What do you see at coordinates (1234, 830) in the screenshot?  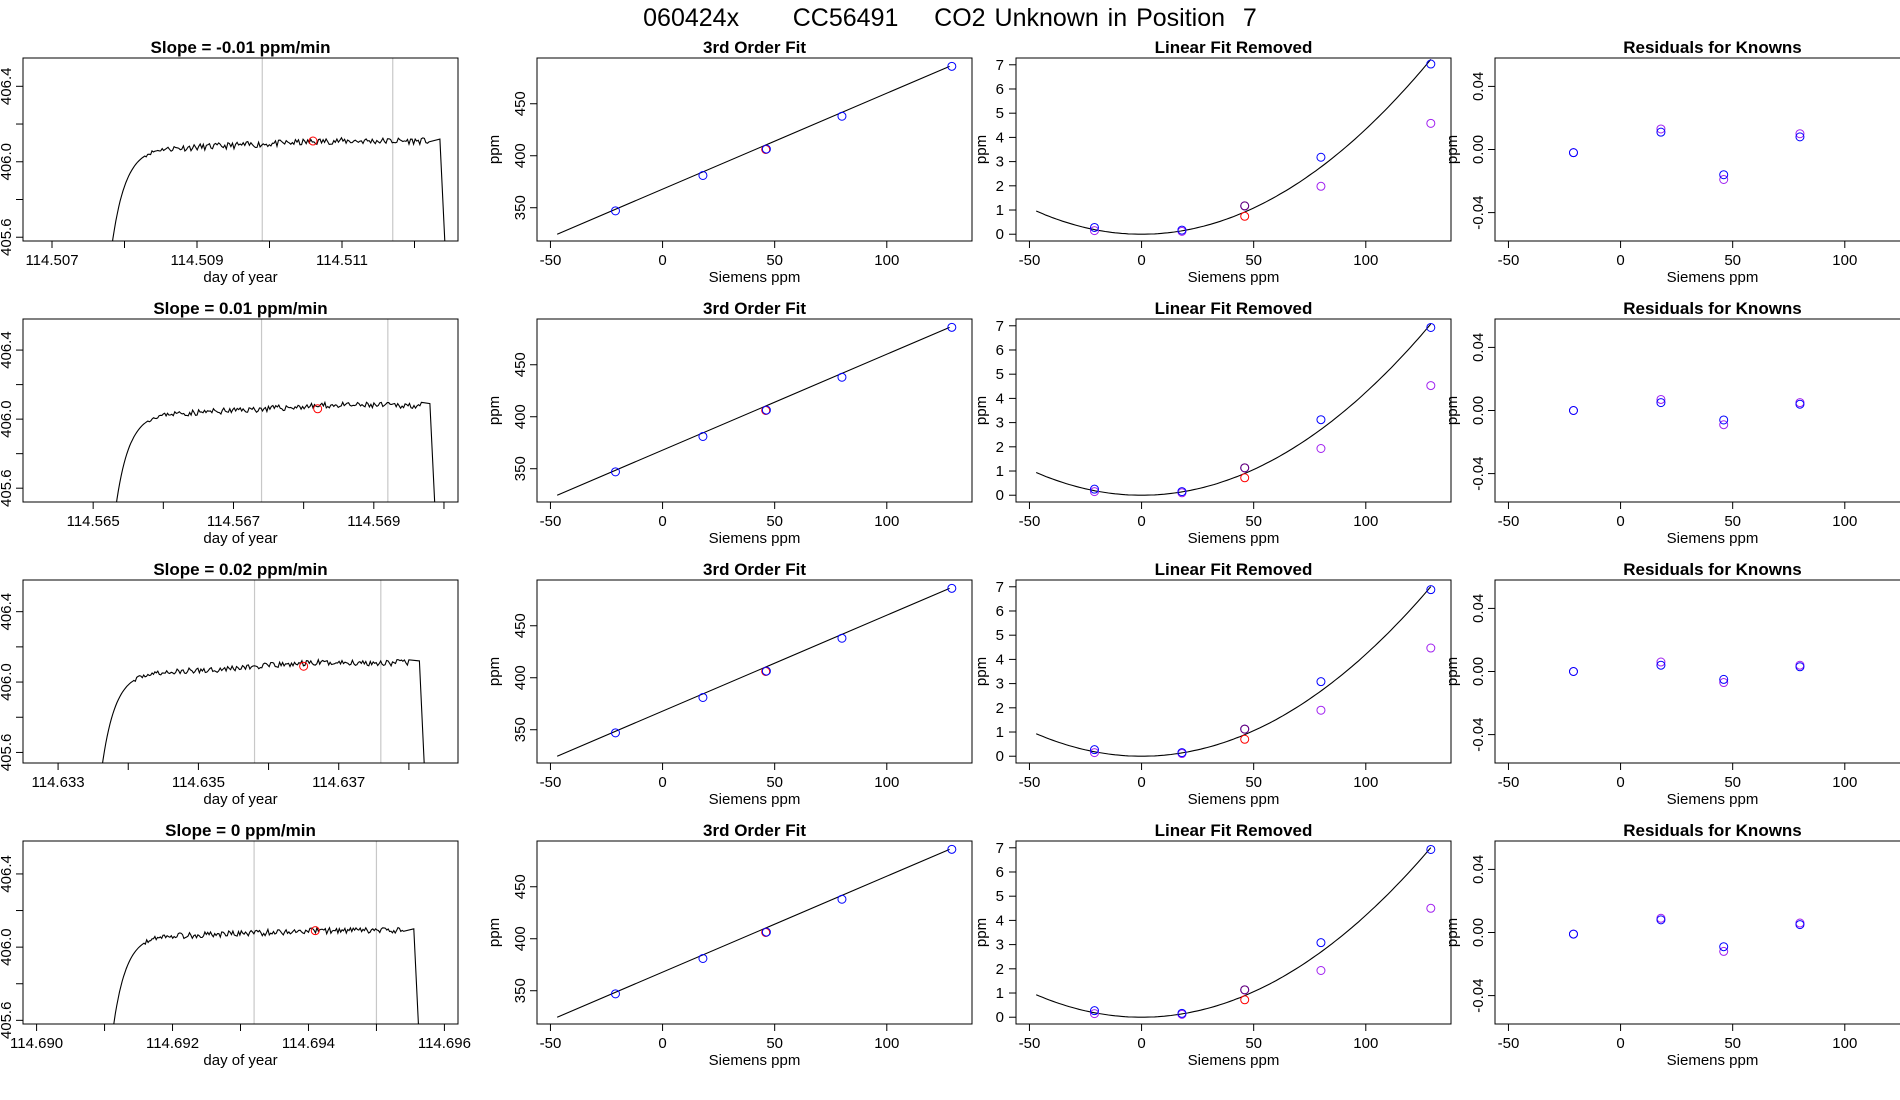 I see `panel-title: Linear Fit Removed` at bounding box center [1234, 830].